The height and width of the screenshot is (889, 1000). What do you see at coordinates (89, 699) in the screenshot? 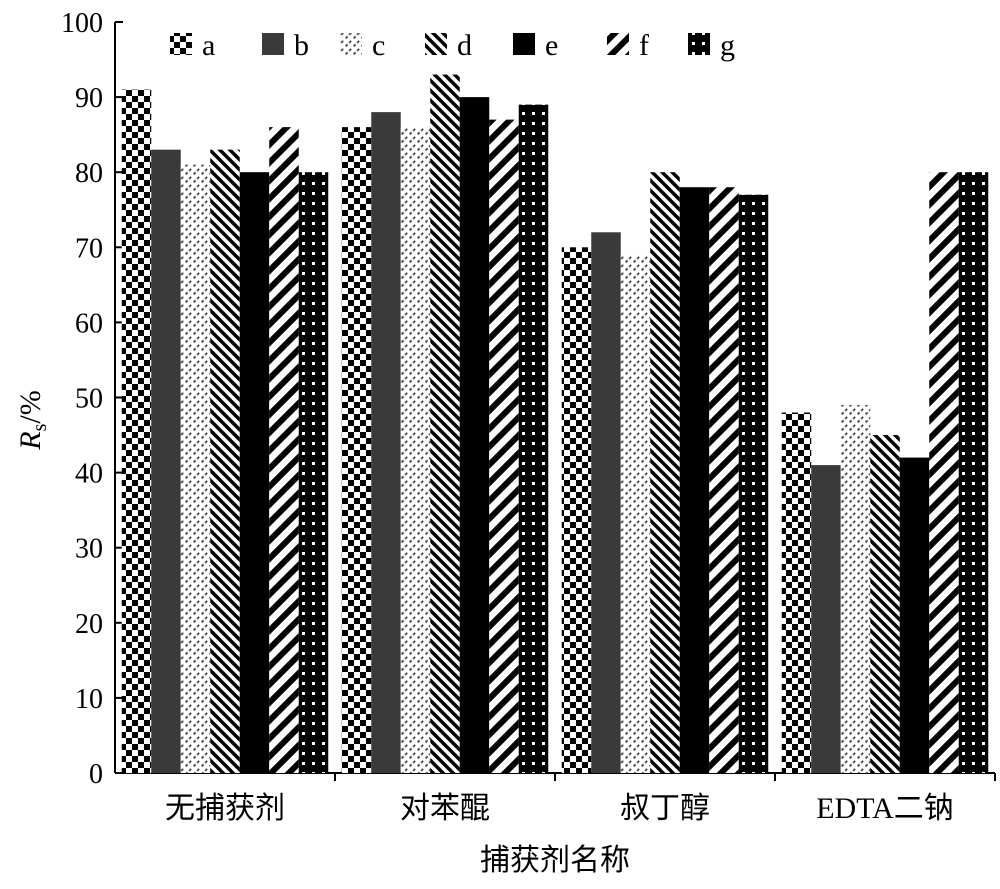
I see `y-tick-label: 10` at bounding box center [89, 699].